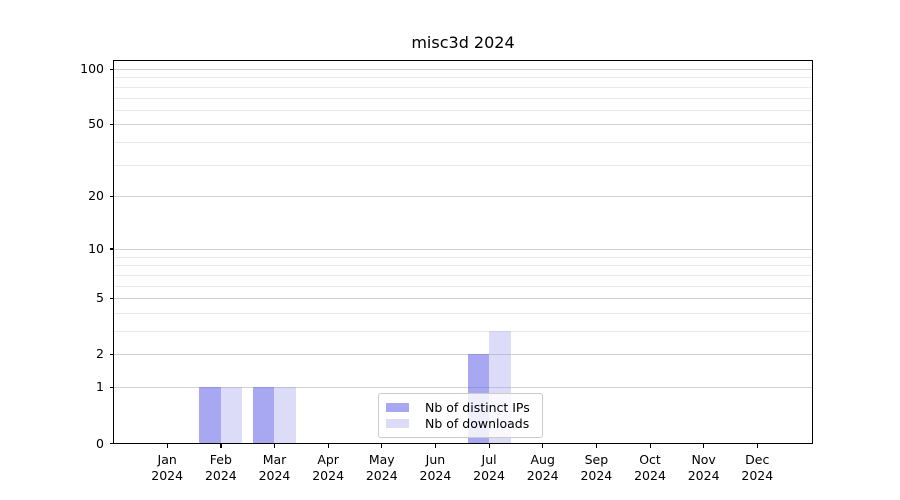 The image size is (900, 500). Describe the element at coordinates (220, 467) in the screenshot. I see `x-tick-label: Feb 2024` at that location.